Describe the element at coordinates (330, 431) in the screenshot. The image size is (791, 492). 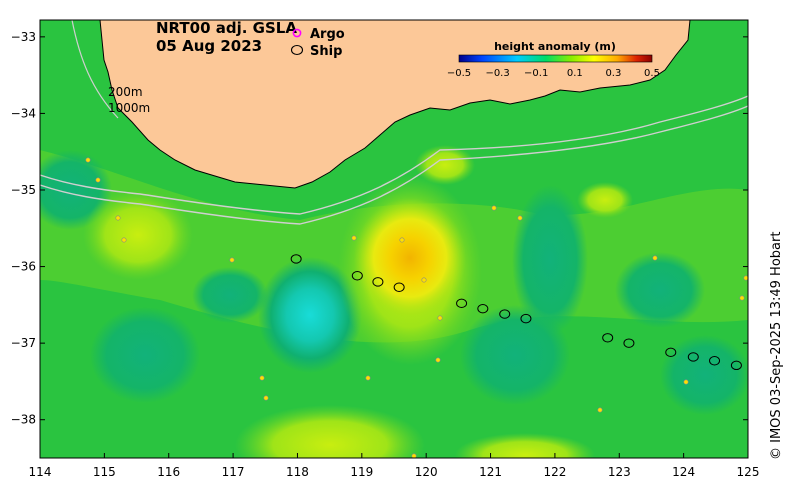
I see `south-lime` at that location.